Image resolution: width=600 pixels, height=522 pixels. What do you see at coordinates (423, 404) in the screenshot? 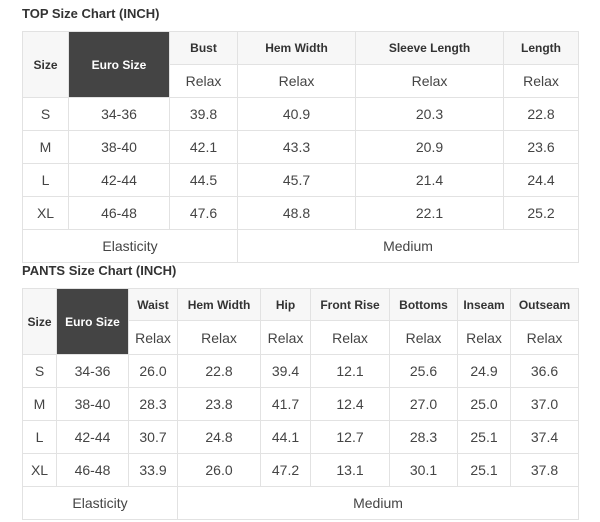
I see `value-cell: 27.0` at bounding box center [423, 404].